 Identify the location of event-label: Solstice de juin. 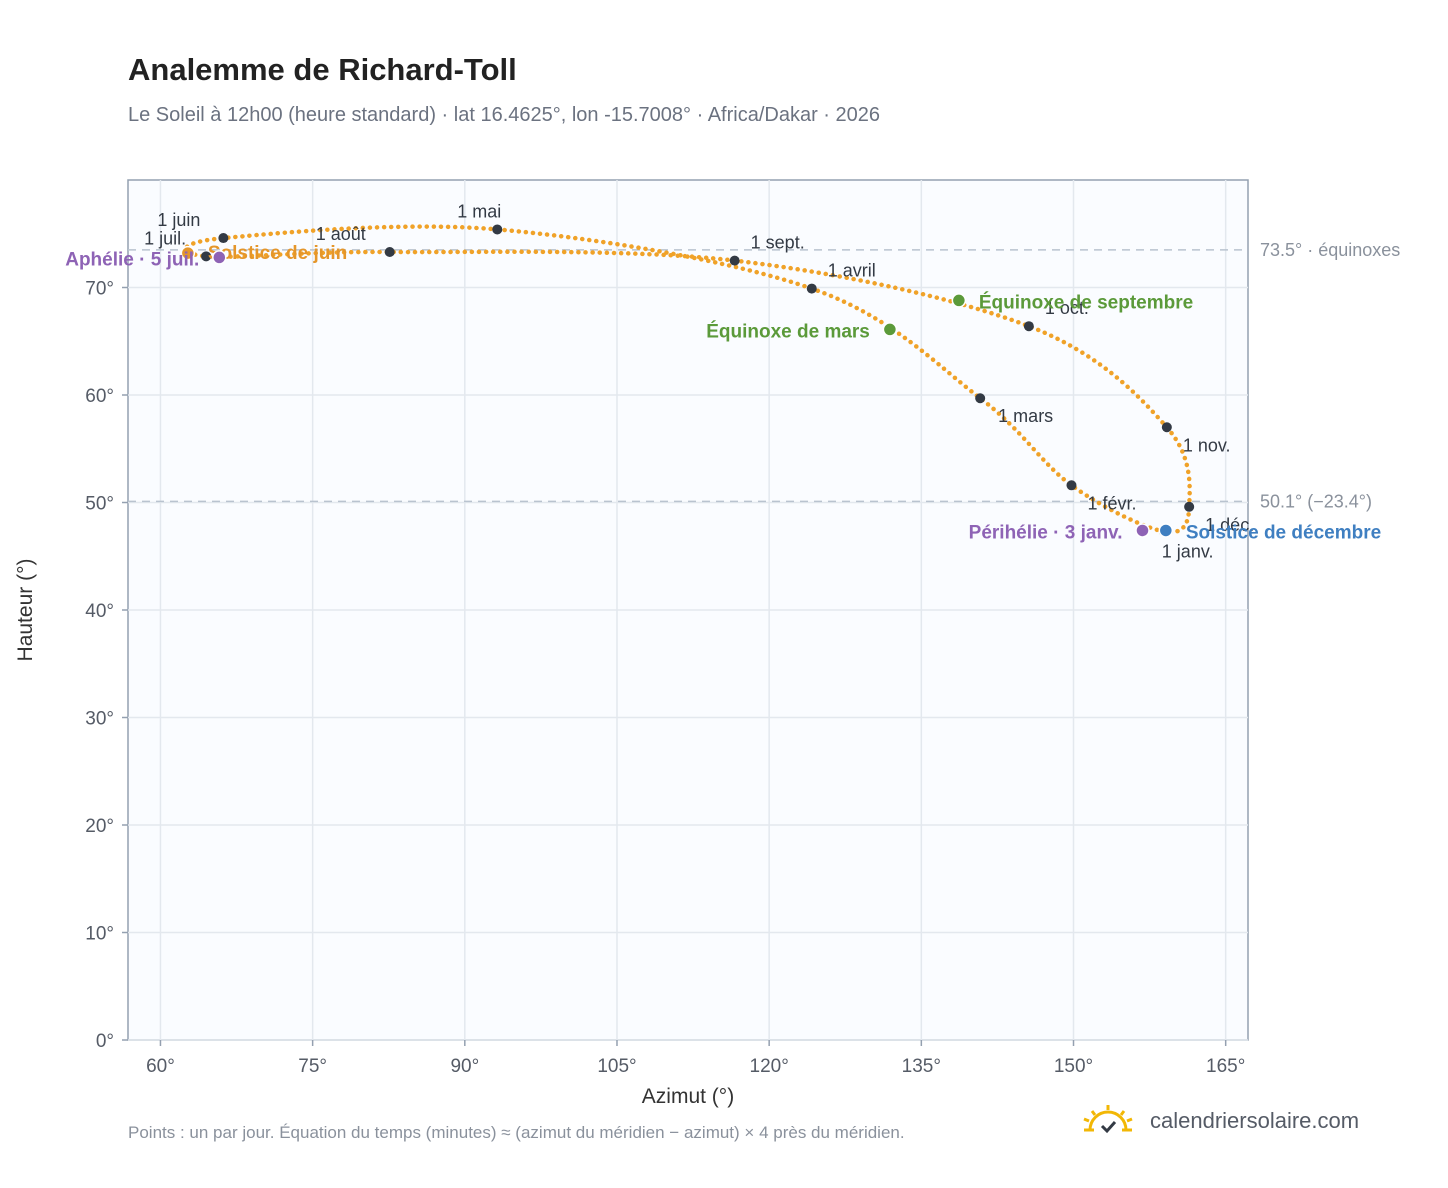
(277, 253).